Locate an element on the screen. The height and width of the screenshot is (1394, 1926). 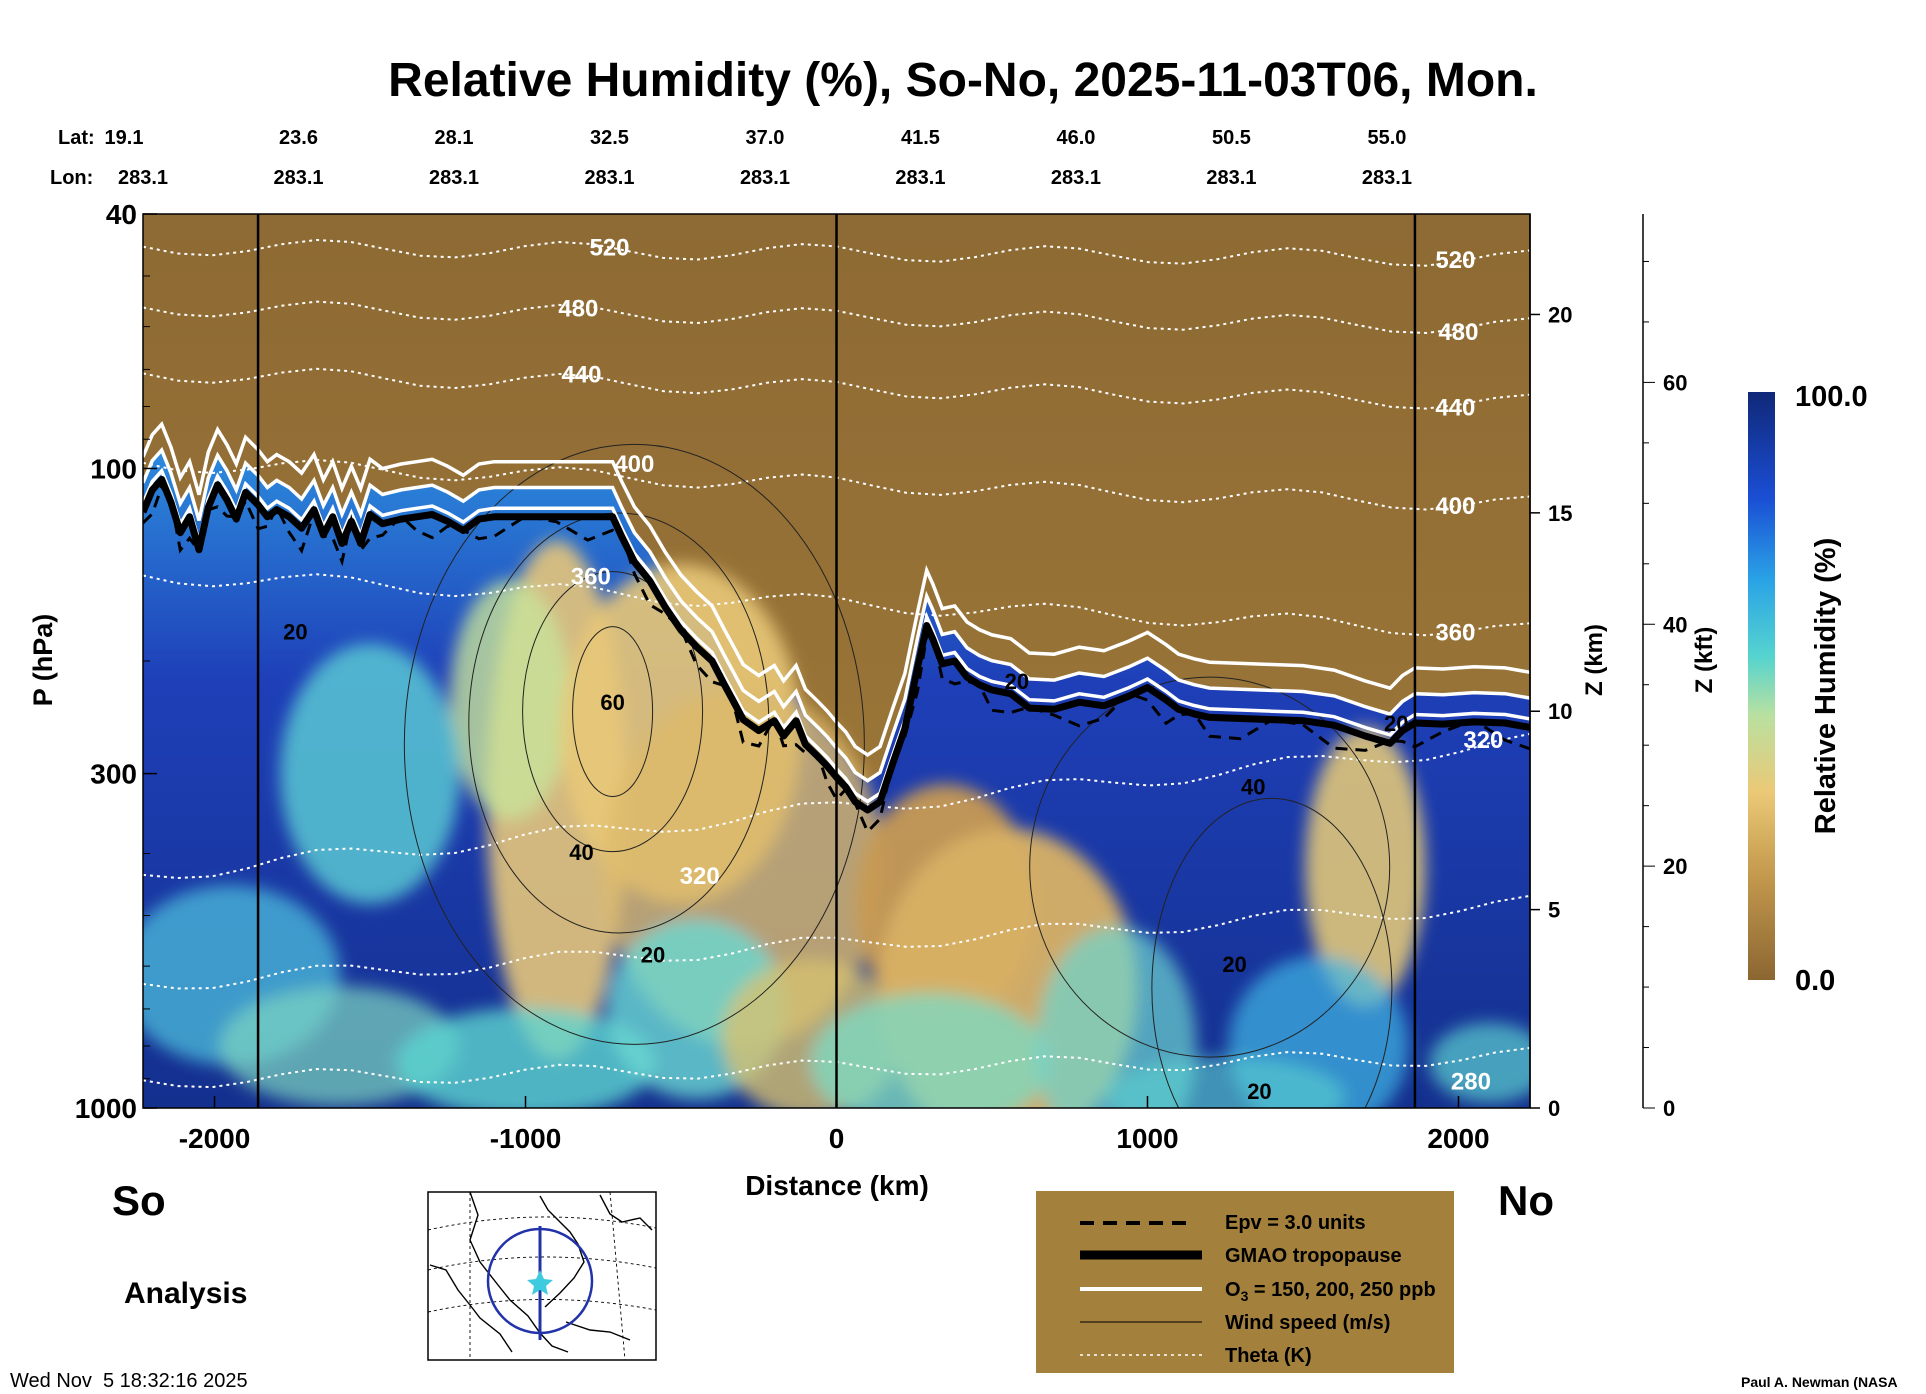
credit-text: Paul A. Newman (NASA is located at coordinates (1819, 1382).